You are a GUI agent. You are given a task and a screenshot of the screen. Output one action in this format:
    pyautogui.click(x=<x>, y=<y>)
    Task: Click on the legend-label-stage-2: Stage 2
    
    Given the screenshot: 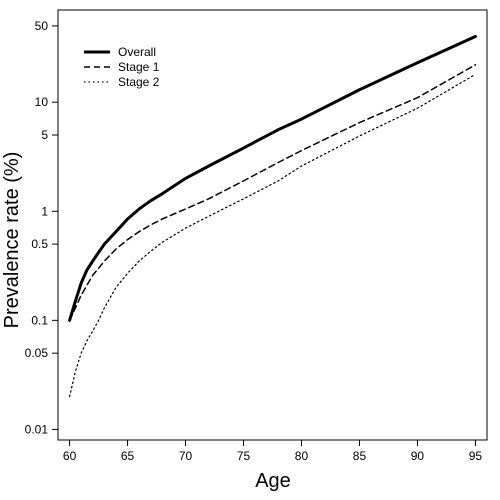 What is the action you would take?
    pyautogui.click(x=139, y=82)
    